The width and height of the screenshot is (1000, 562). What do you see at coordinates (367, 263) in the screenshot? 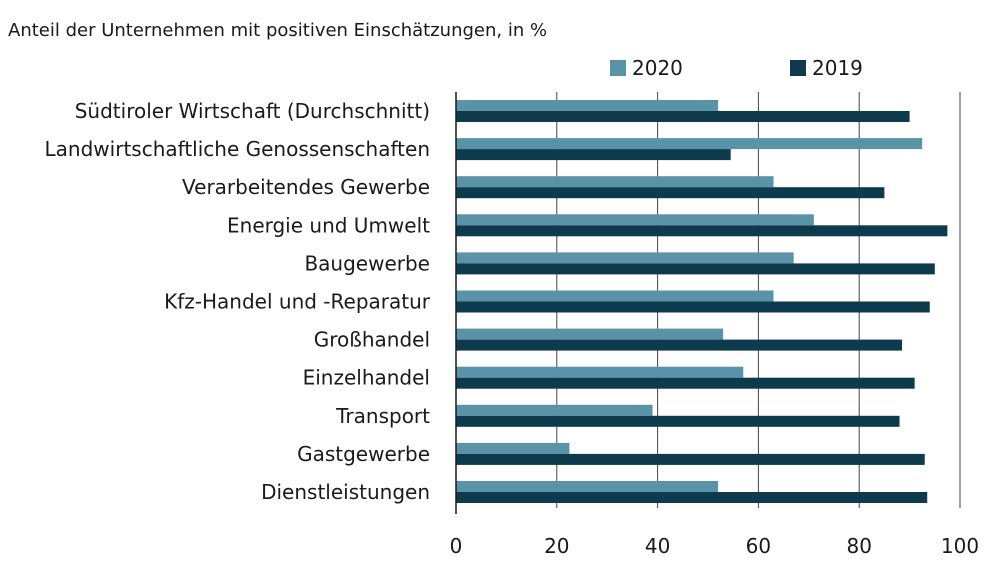
I see `category-label: Baugewerbe` at bounding box center [367, 263].